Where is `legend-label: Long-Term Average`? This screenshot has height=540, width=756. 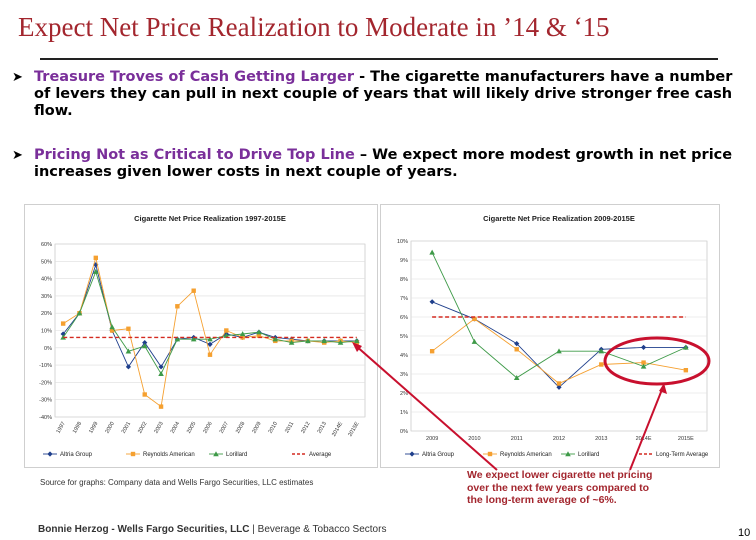
legend-label: Long-Term Average is located at coordinates (682, 455).